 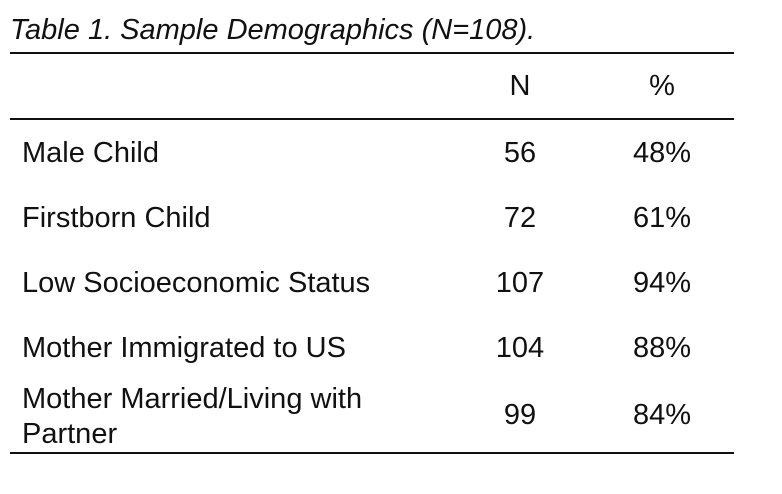 I want to click on column-header-n: N, so click(x=520, y=86).